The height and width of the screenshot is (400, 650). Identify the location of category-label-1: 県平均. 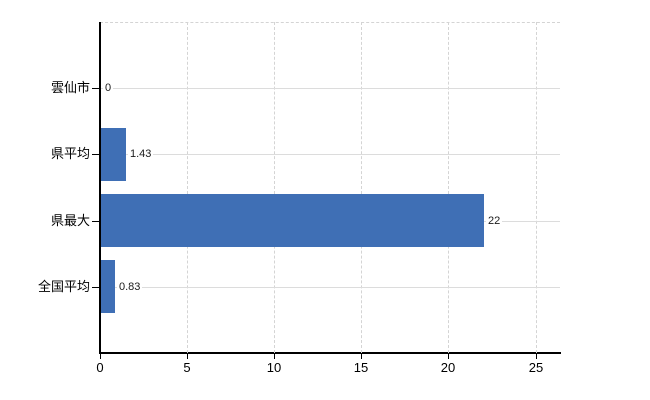
(70, 153).